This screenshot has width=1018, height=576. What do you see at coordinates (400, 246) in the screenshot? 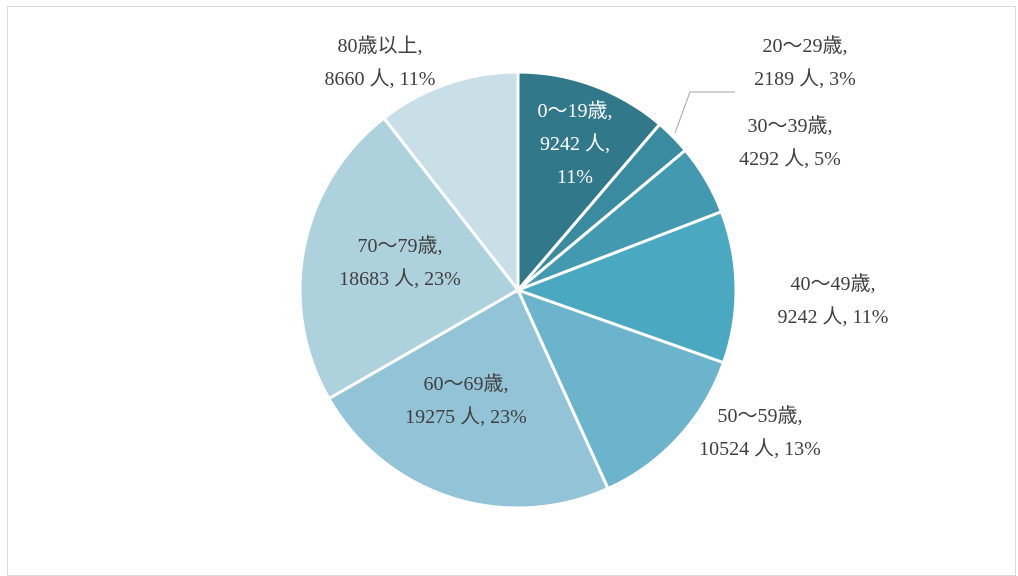
I see `category-label: 70～79歳,` at bounding box center [400, 246].